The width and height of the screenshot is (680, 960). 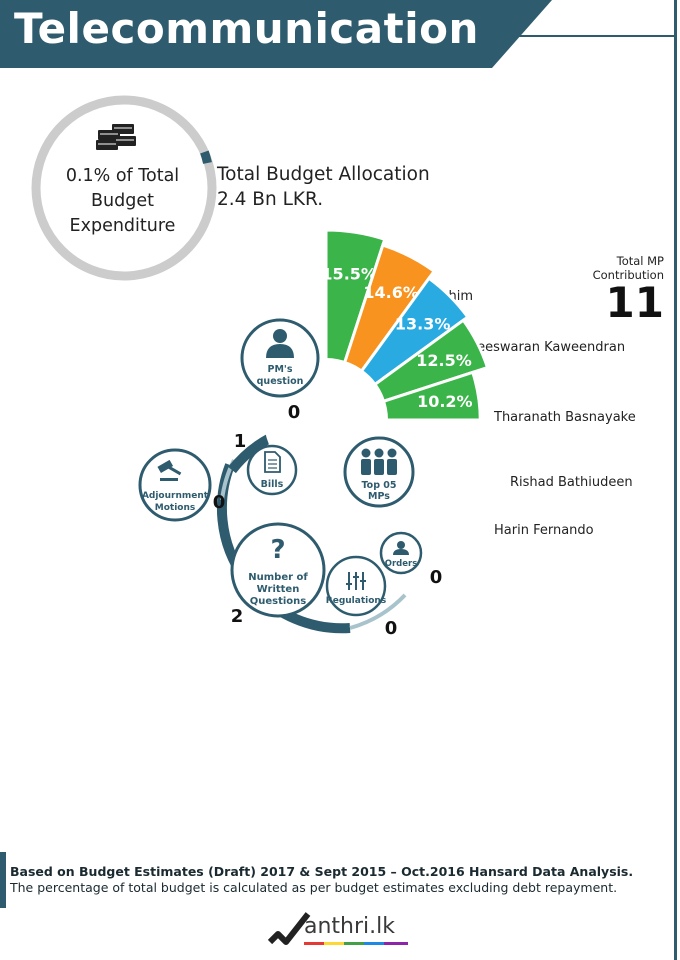 What do you see at coordinates (294, 412) in the screenshot?
I see `pm-question-count: 0` at bounding box center [294, 412].